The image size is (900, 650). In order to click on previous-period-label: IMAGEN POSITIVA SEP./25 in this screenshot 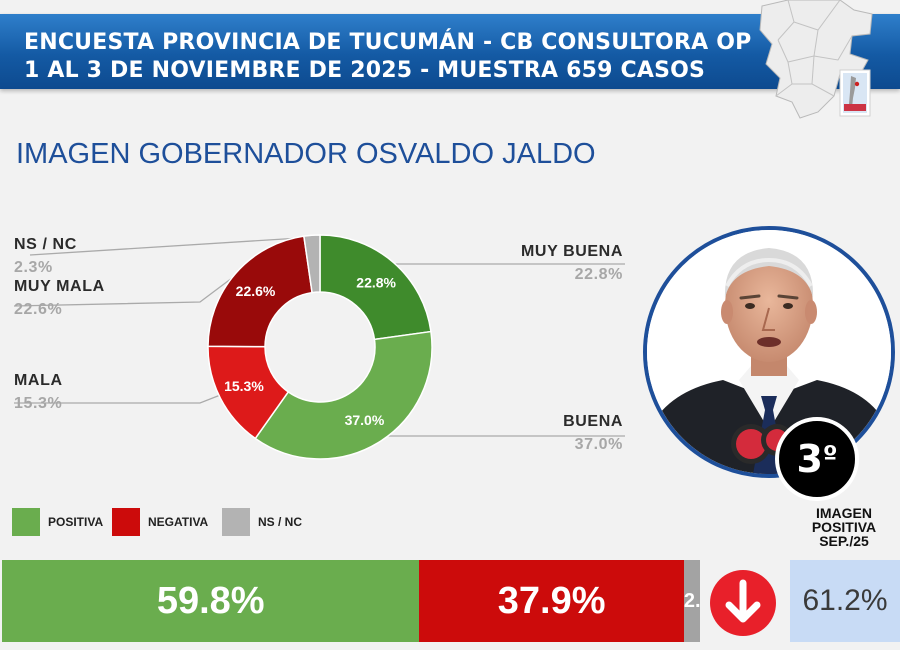, I will do `click(844, 527)`.